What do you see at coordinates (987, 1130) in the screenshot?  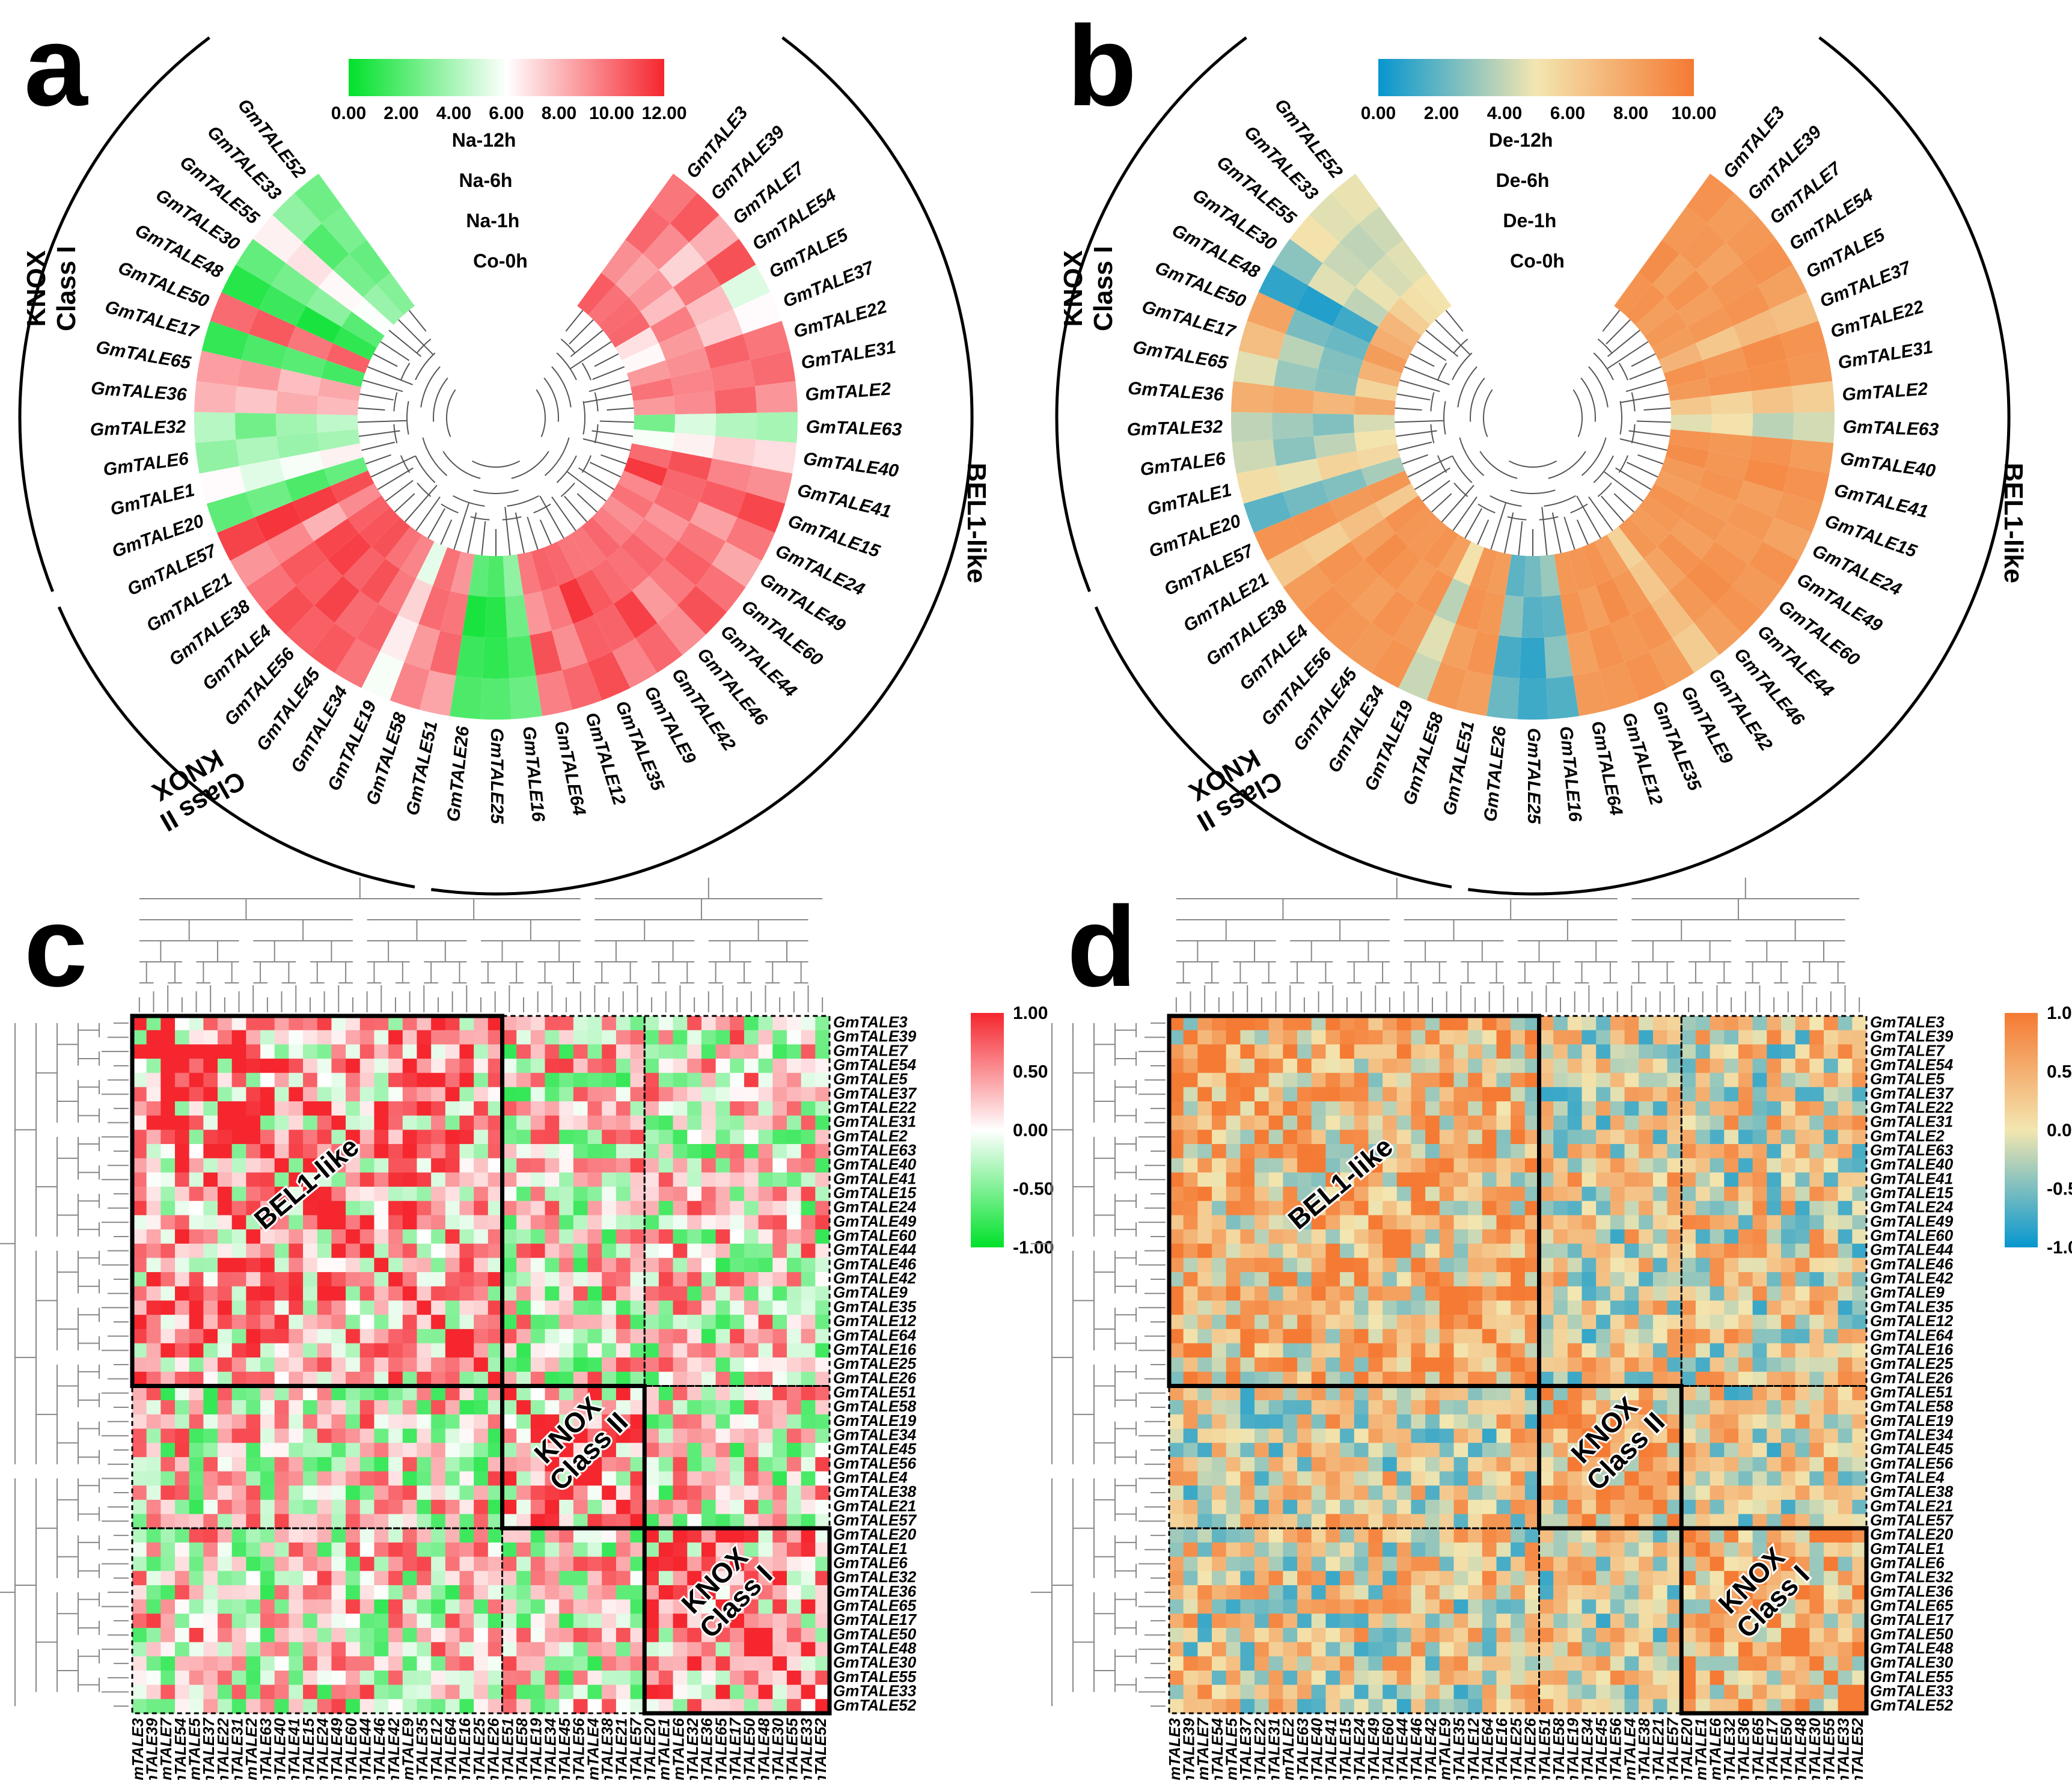 I see `colorbar-c` at bounding box center [987, 1130].